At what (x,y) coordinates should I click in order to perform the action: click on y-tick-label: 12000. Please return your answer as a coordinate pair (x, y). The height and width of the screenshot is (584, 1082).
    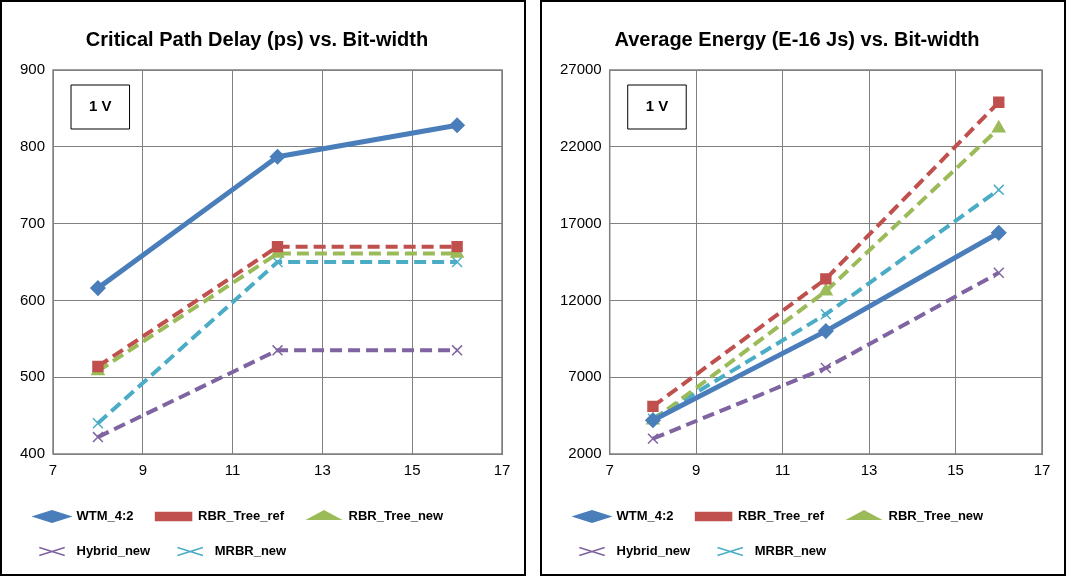
    Looking at the image, I should click on (580, 299).